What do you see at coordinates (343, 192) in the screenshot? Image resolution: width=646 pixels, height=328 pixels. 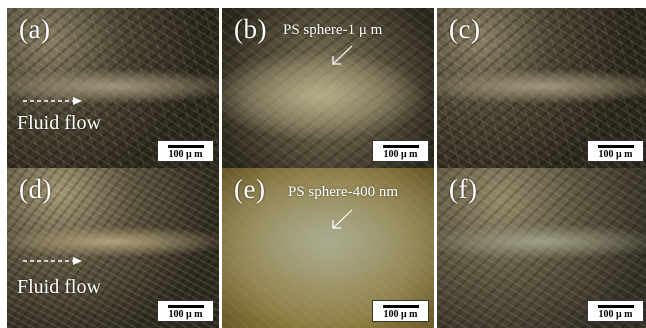 I see `particle-annotation: PS sphere-400 nm` at bounding box center [343, 192].